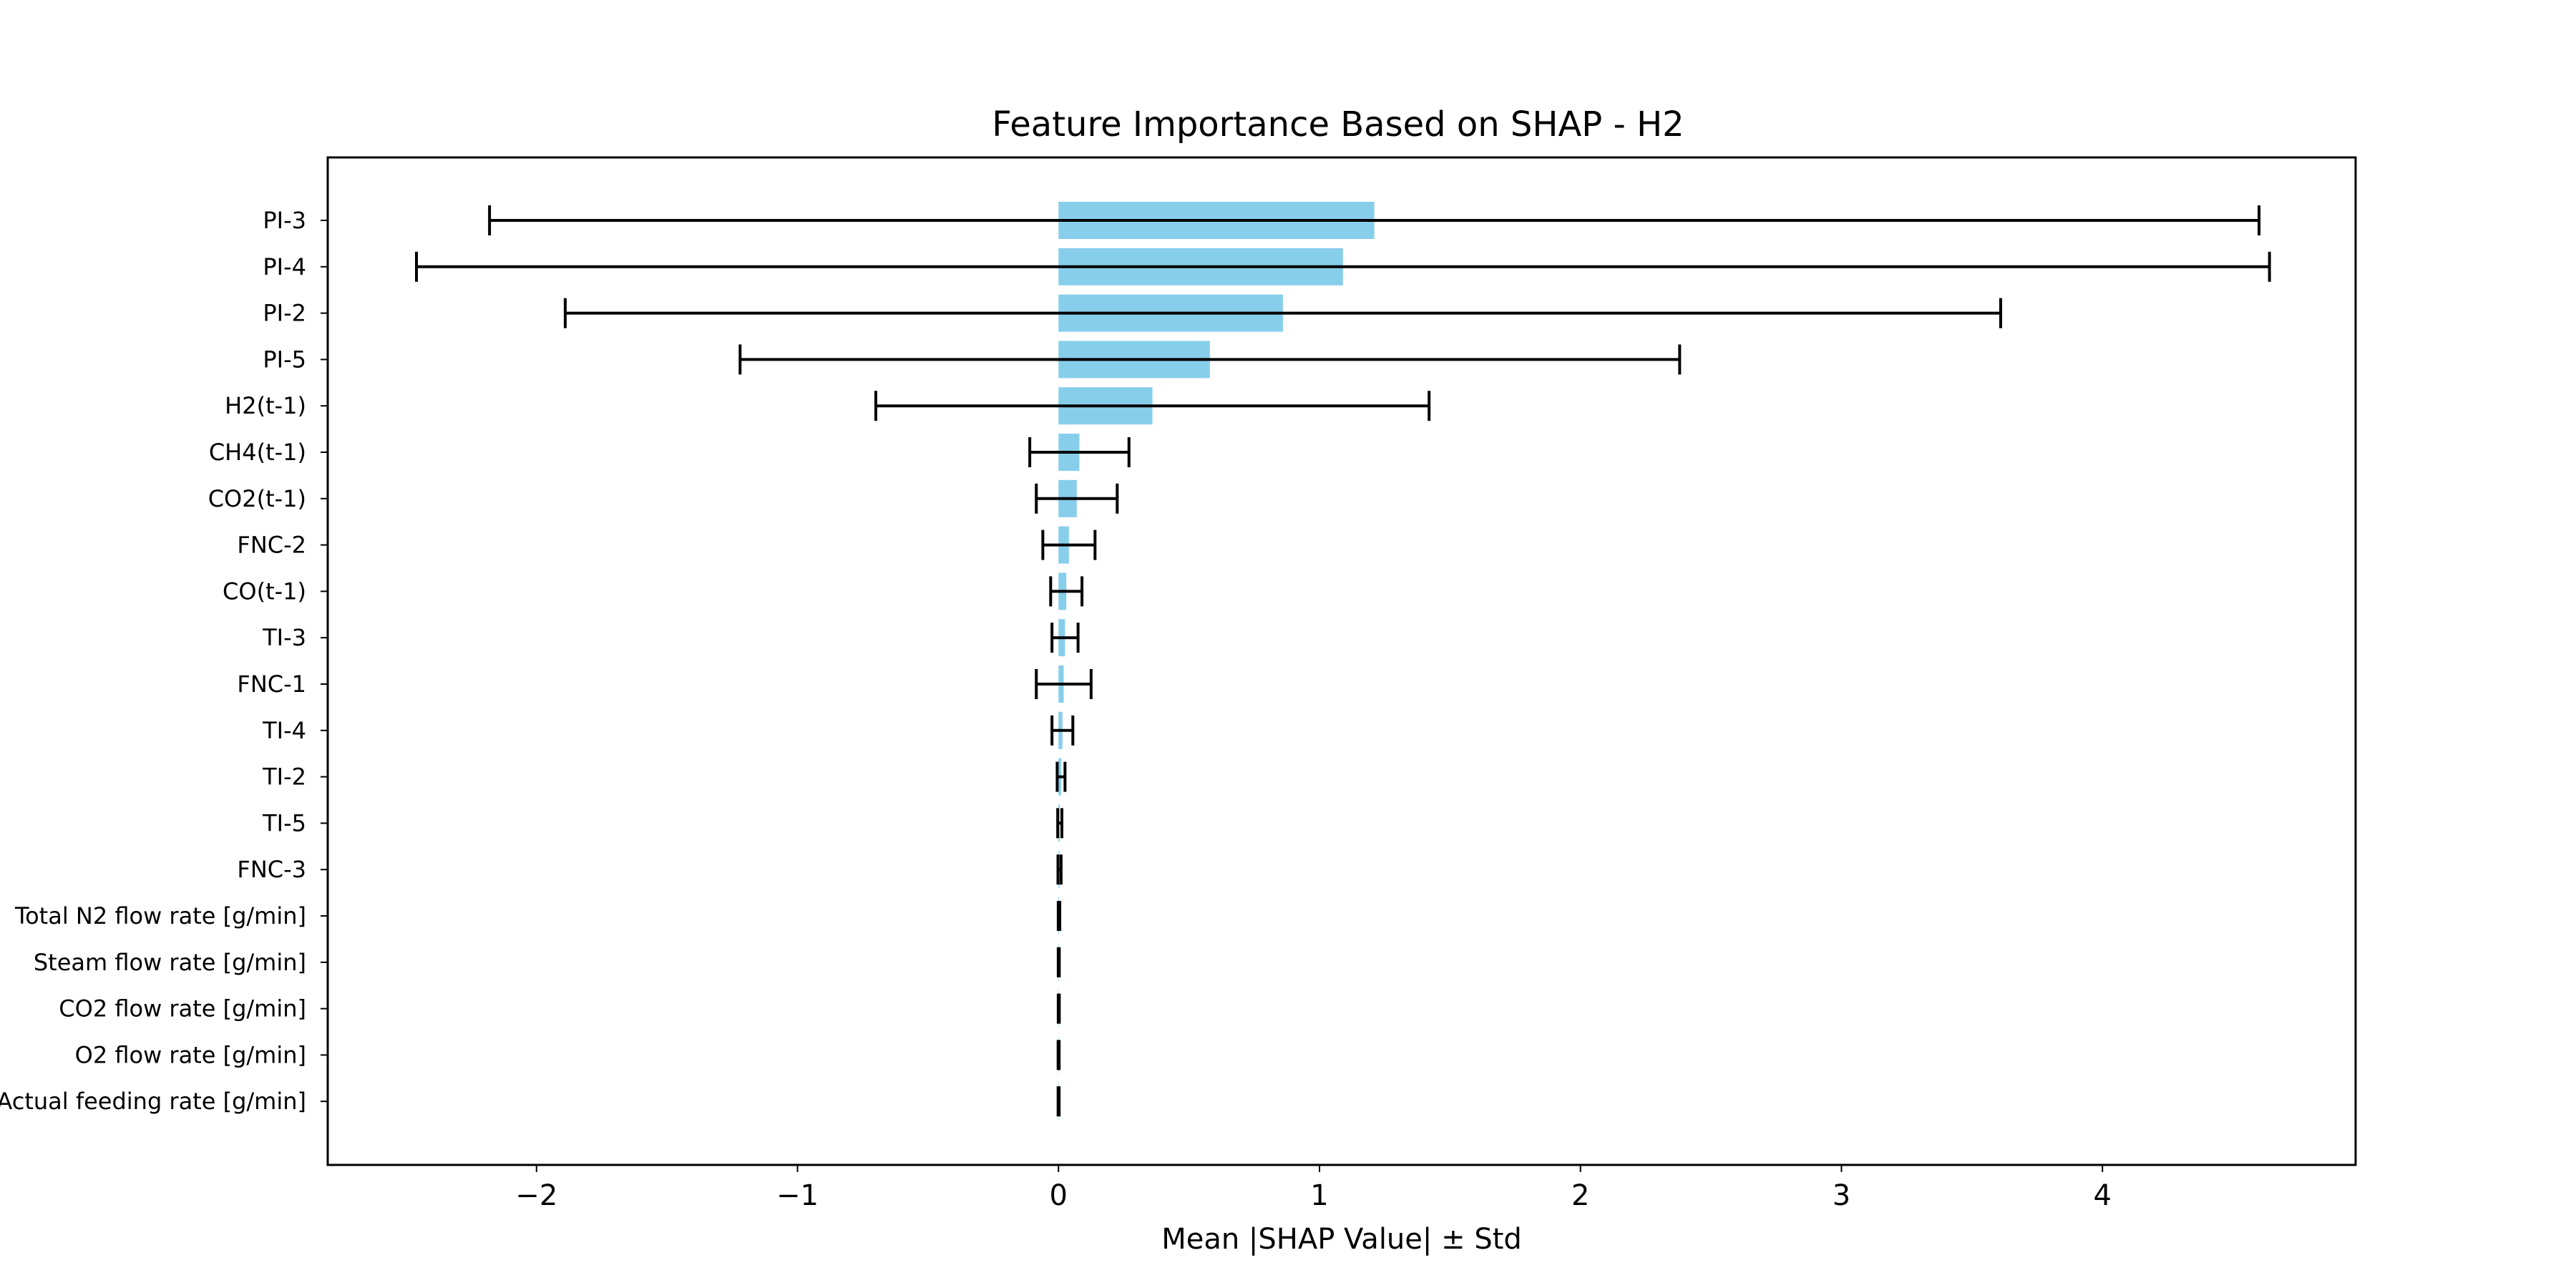  I want to click on y-tick-label-12: TI-2, so click(284, 777).